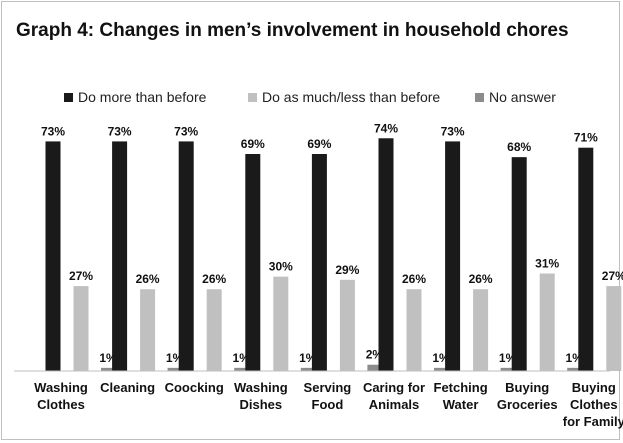 The image size is (623, 443). What do you see at coordinates (453, 131) in the screenshot?
I see `data-label-6-0: 73%` at bounding box center [453, 131].